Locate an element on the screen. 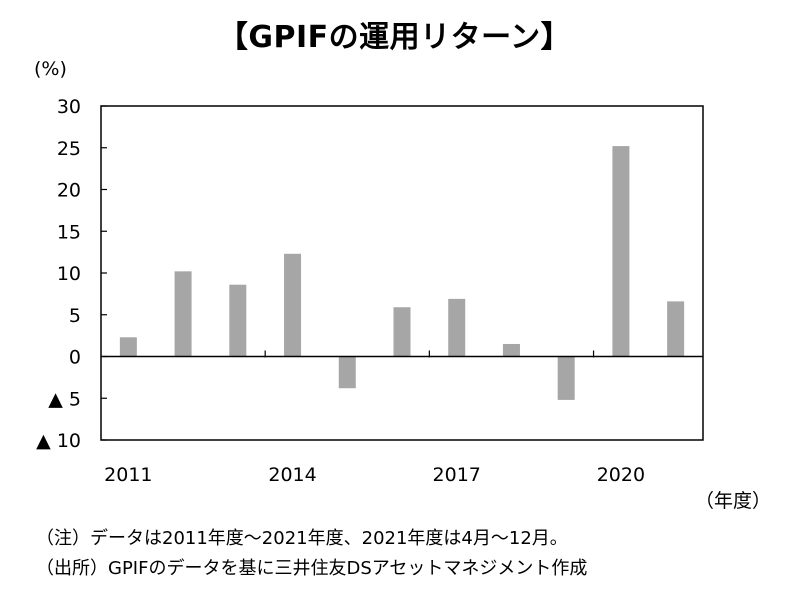 The image size is (789, 595). y-tick-label: 25 is located at coordinates (69, 149).